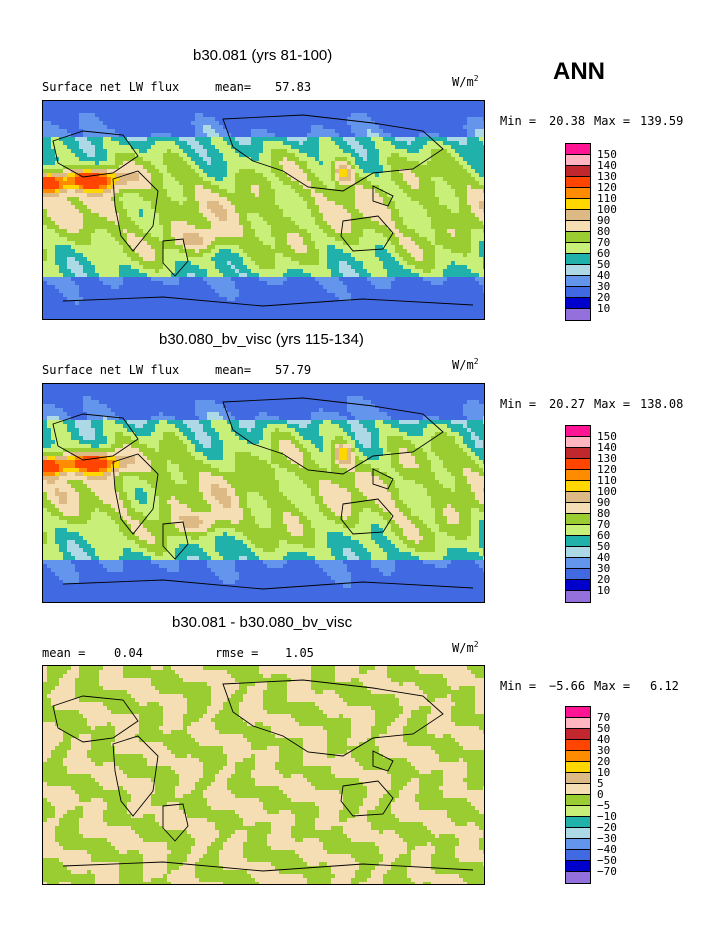 The height and width of the screenshot is (935, 723). Describe the element at coordinates (664, 686) in the screenshot. I see `panel-3-max-value: 6.12` at that location.